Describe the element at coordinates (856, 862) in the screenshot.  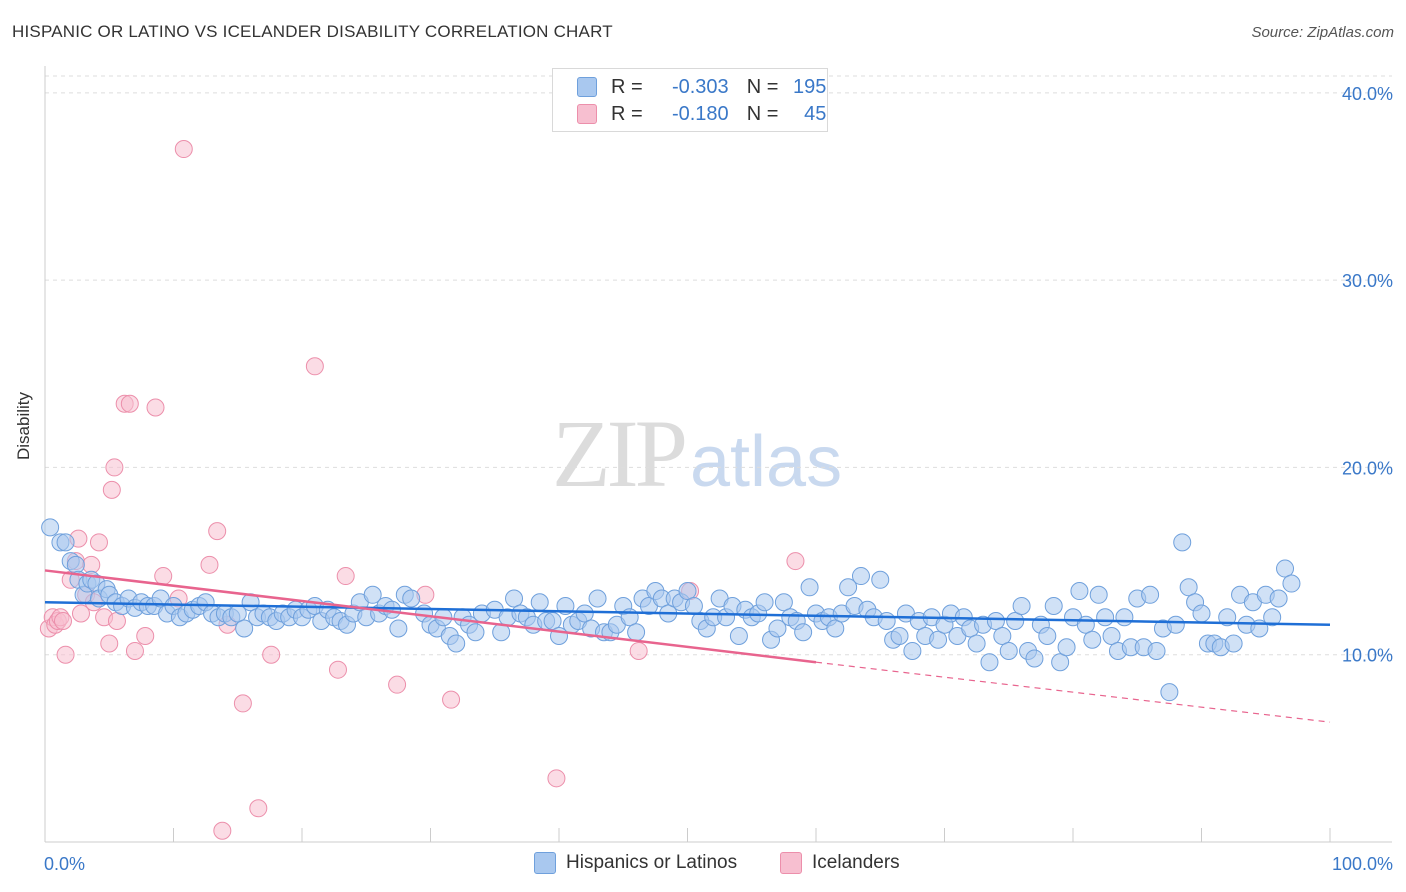
I see `legend-label: Icelanders` at that location.